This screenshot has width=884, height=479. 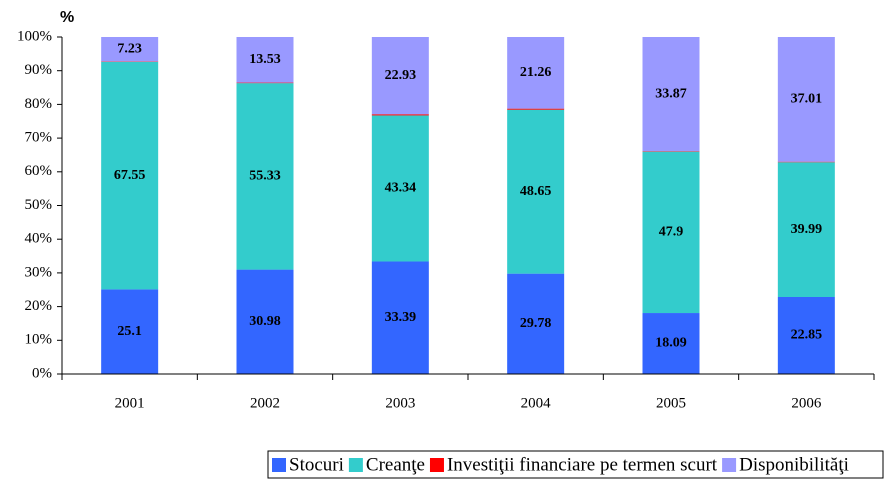 I want to click on data-label: 37.01, so click(x=807, y=99).